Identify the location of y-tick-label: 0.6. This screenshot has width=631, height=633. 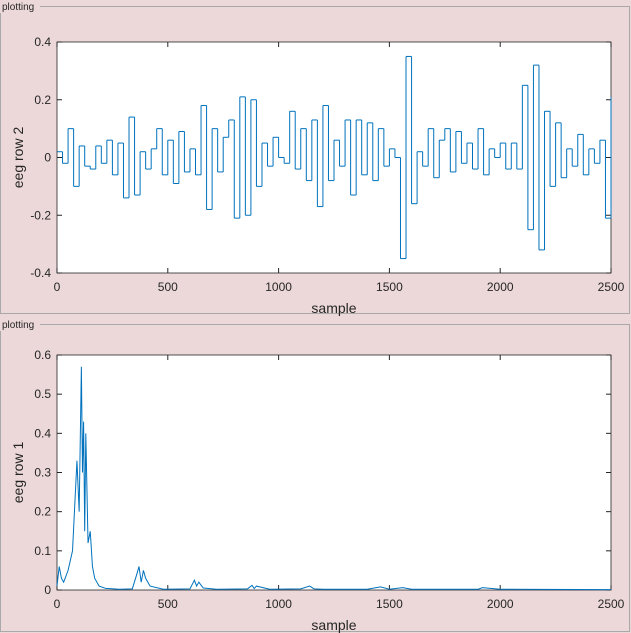
(42, 355).